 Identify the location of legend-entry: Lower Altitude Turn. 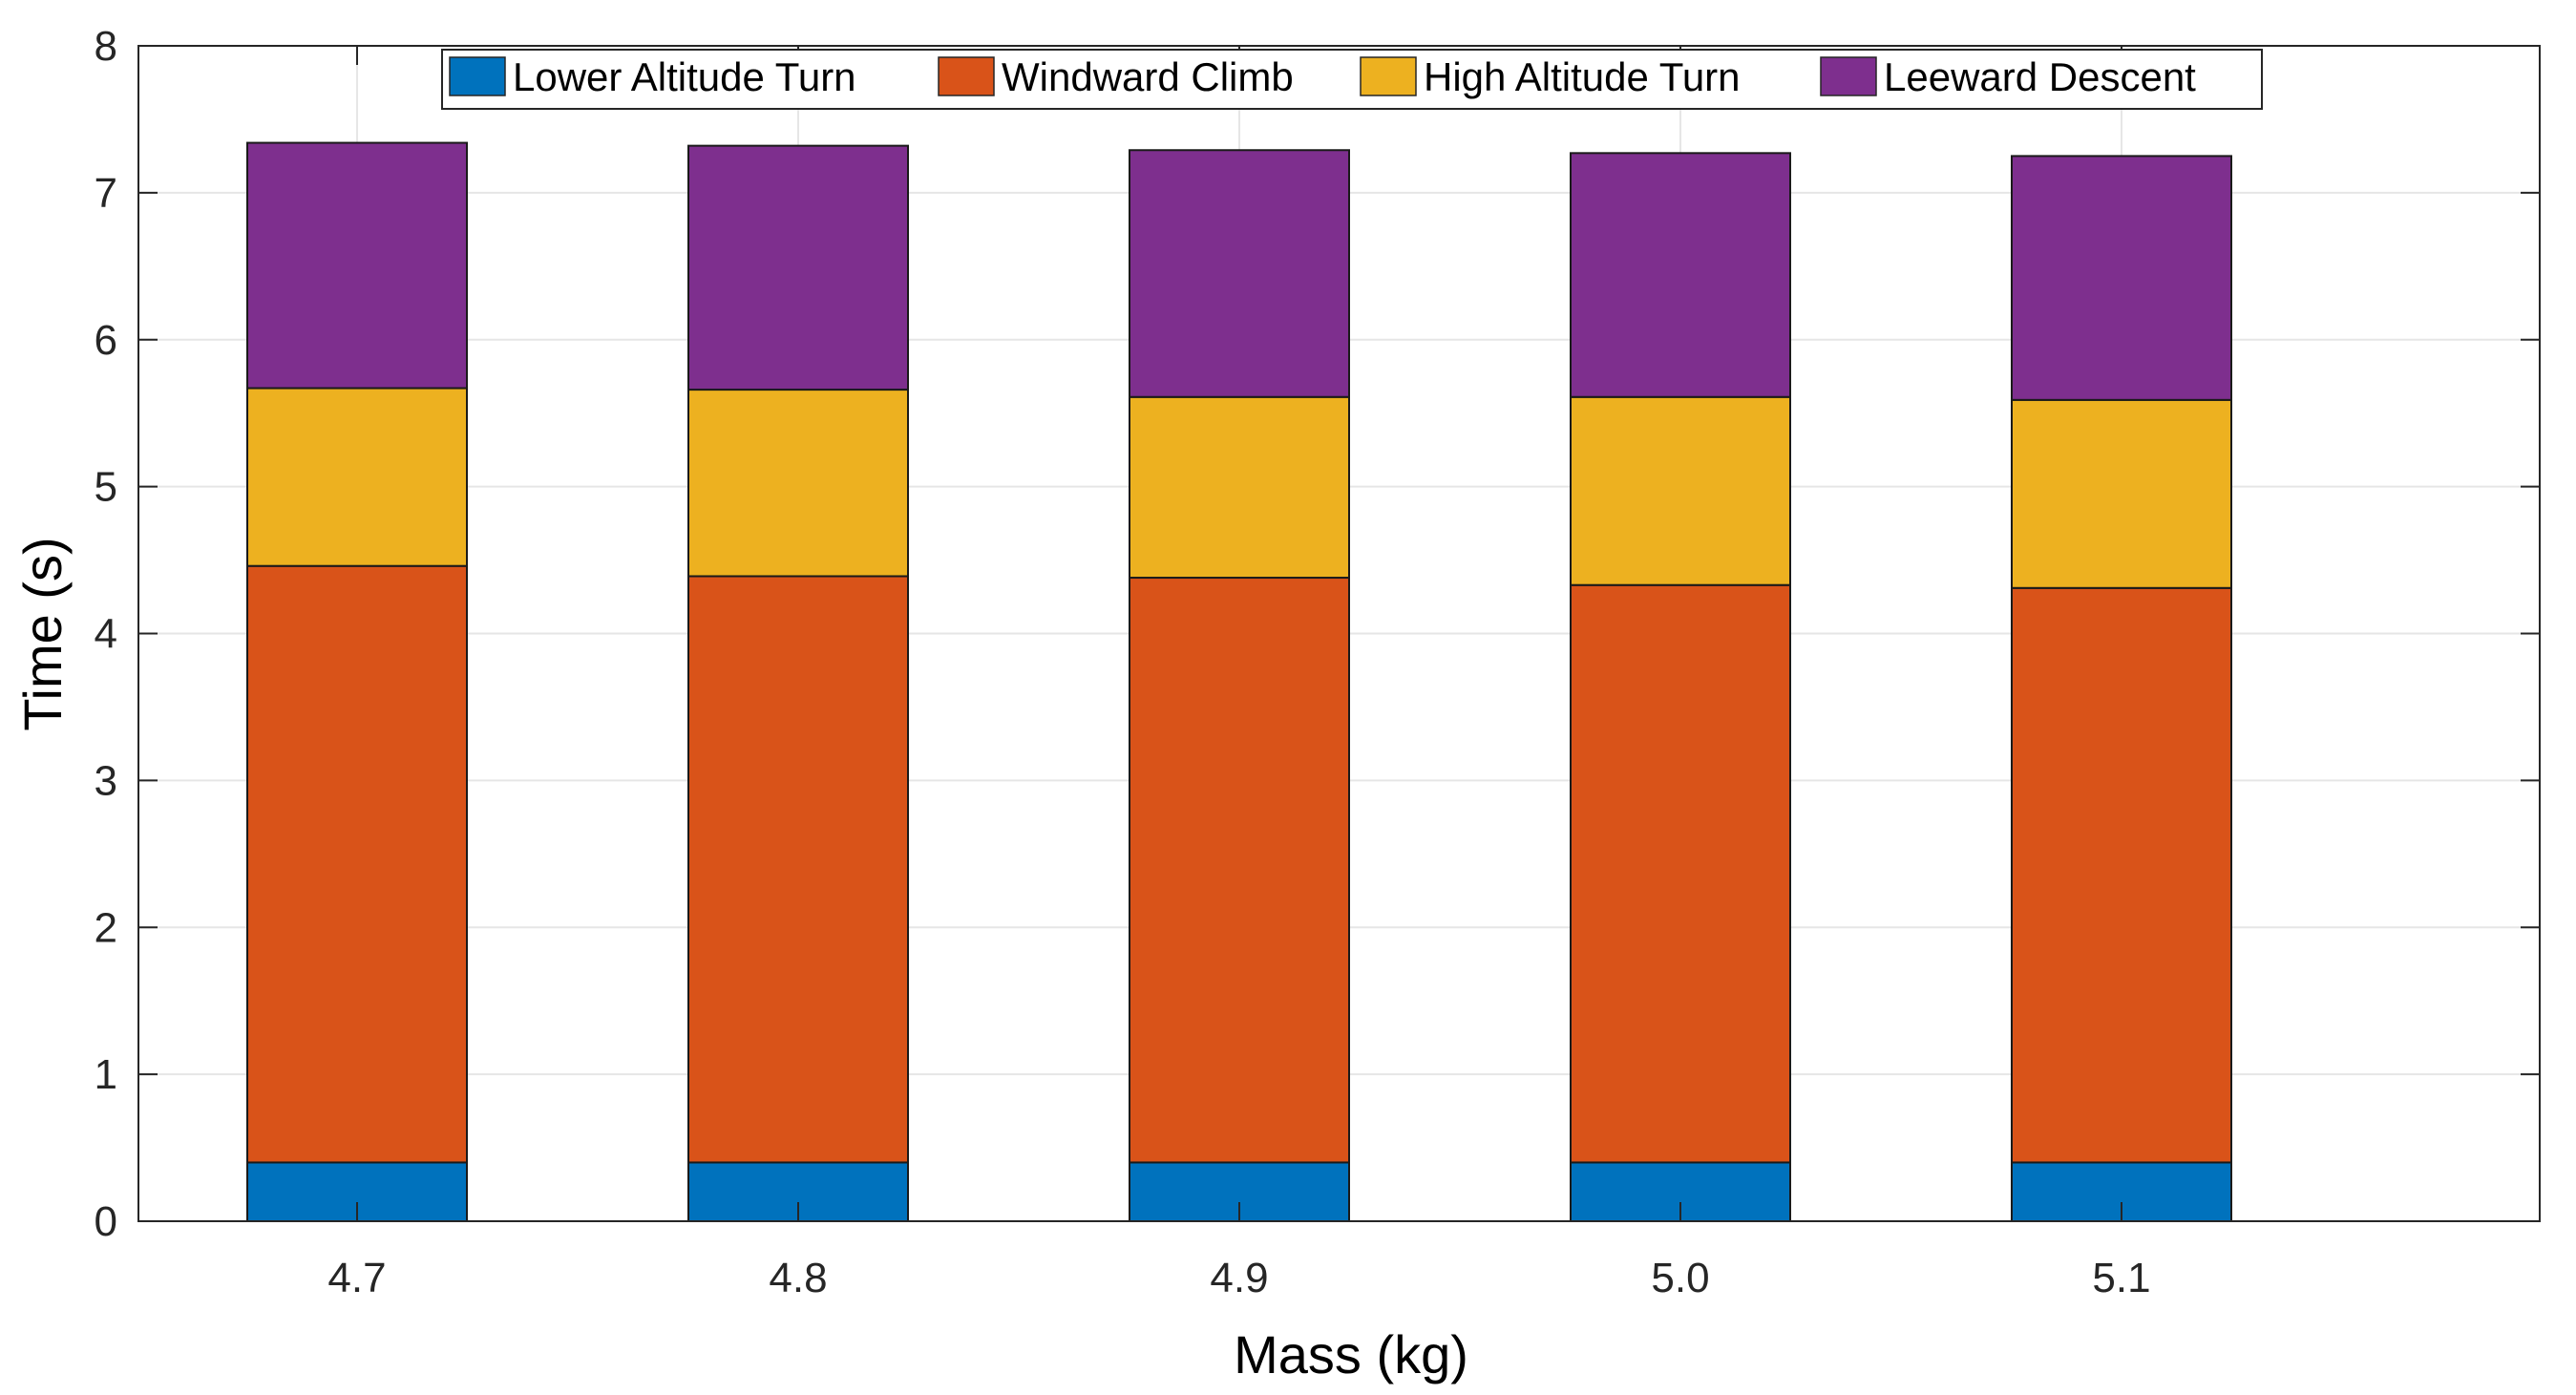
(652, 76).